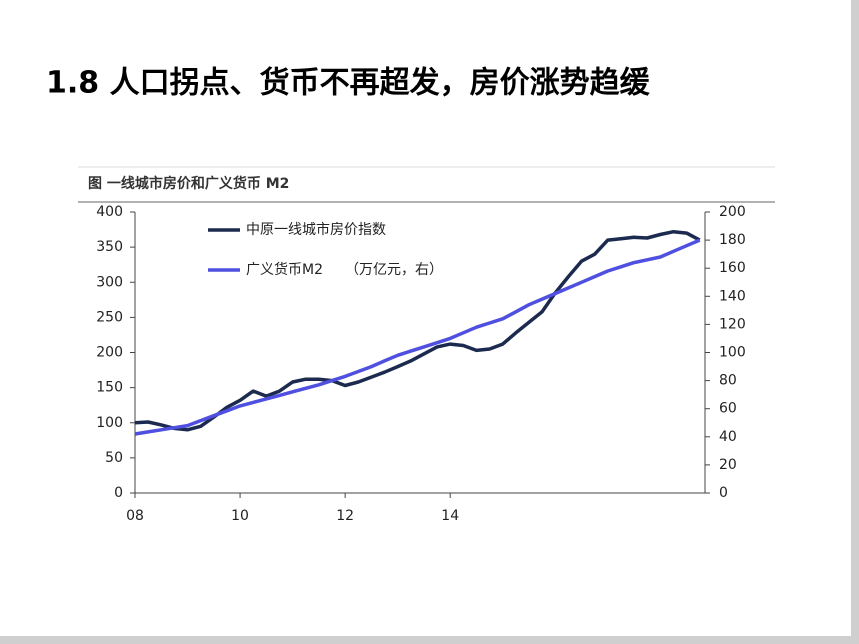 The width and height of the screenshot is (859, 644). I want to click on x-tick-label: 14, so click(450, 516).